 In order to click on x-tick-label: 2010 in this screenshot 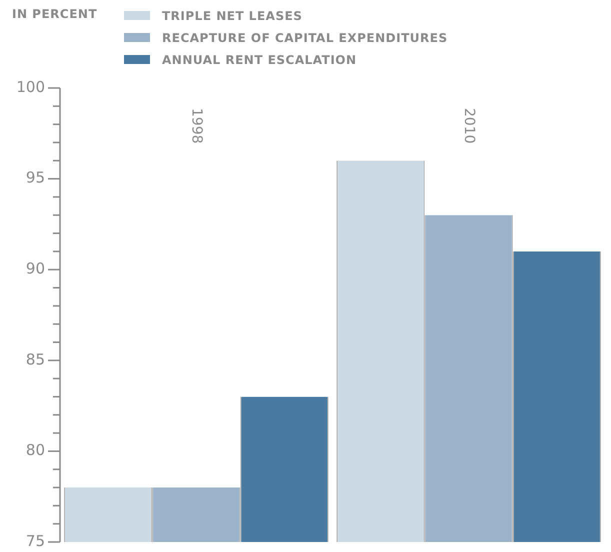, I will do `click(469, 126)`.